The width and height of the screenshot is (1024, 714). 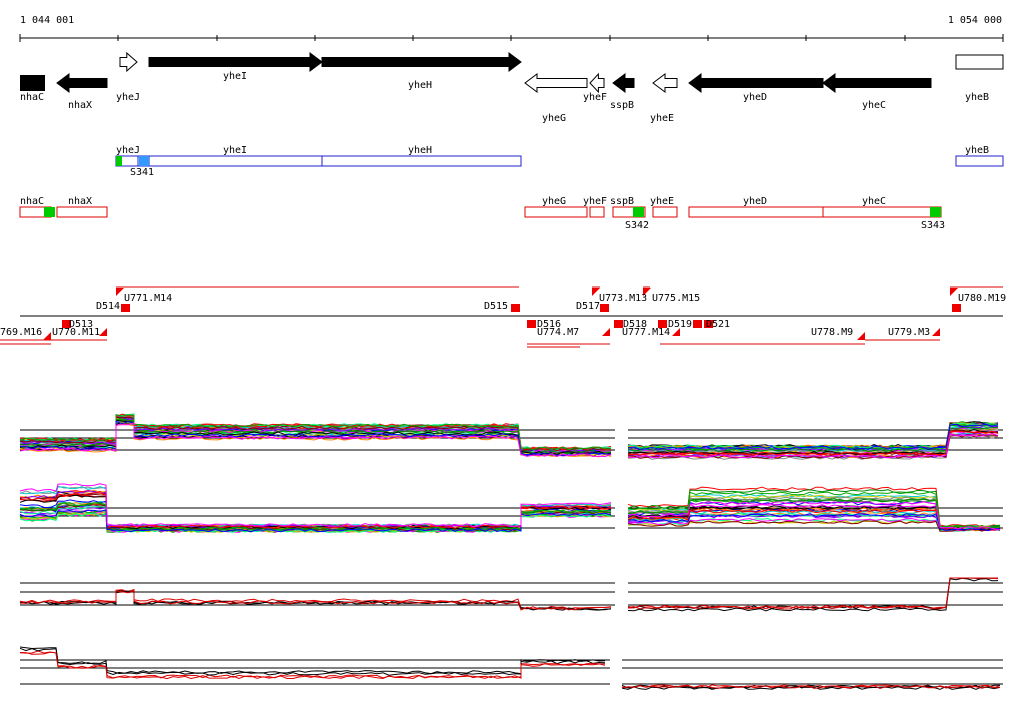 What do you see at coordinates (933, 225) in the screenshot?
I see `site-label: S343` at bounding box center [933, 225].